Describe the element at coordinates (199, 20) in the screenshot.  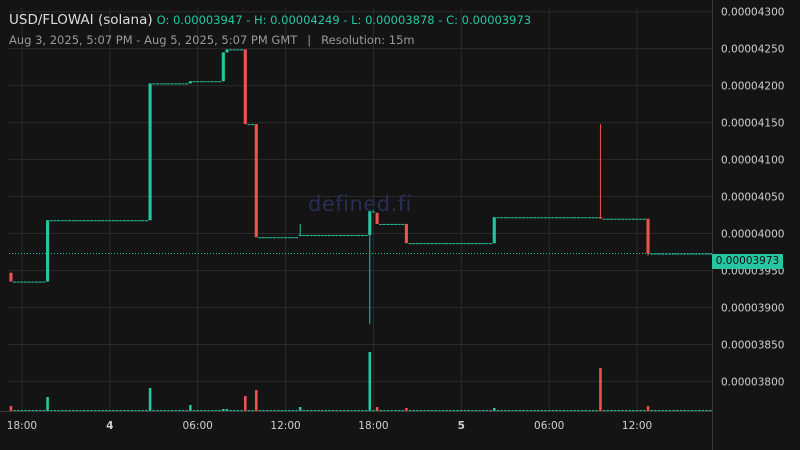
I see `open-value: O: 0.00003947` at that location.